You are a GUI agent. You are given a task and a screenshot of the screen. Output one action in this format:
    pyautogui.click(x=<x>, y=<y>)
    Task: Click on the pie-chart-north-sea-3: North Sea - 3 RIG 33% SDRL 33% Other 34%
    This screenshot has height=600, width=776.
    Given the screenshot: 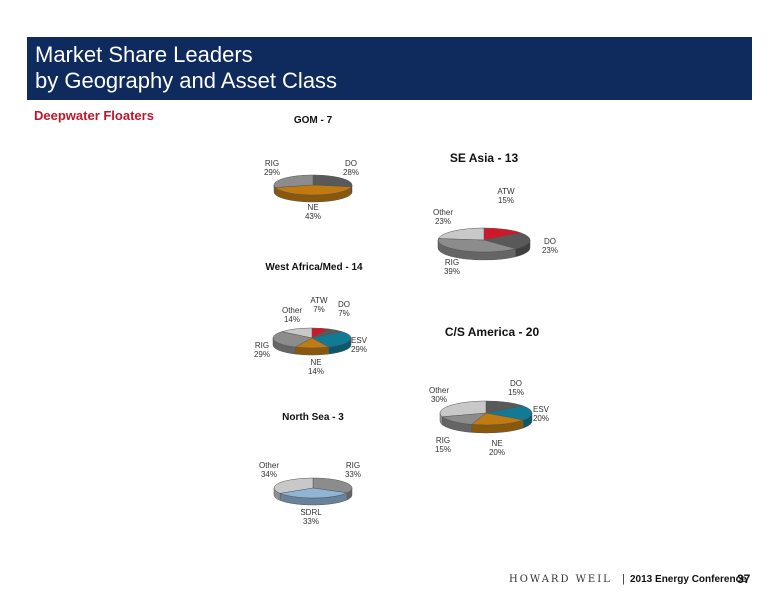 What is the action you would take?
    pyautogui.click(x=310, y=469)
    